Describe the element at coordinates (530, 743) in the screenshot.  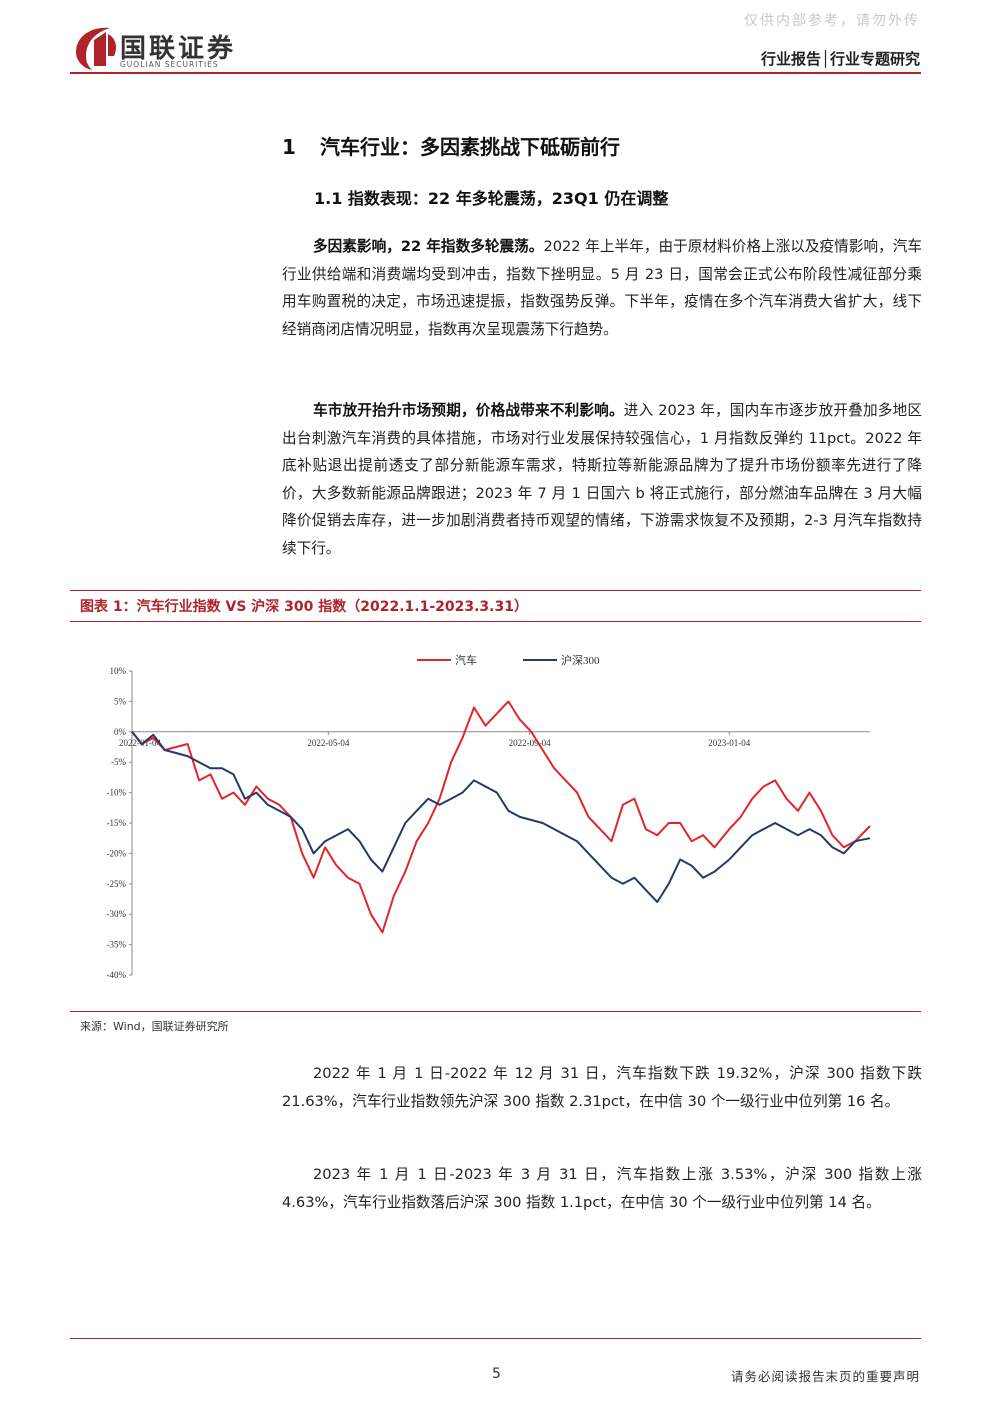
I see `x-tick-label: 2022-09-04` at that location.